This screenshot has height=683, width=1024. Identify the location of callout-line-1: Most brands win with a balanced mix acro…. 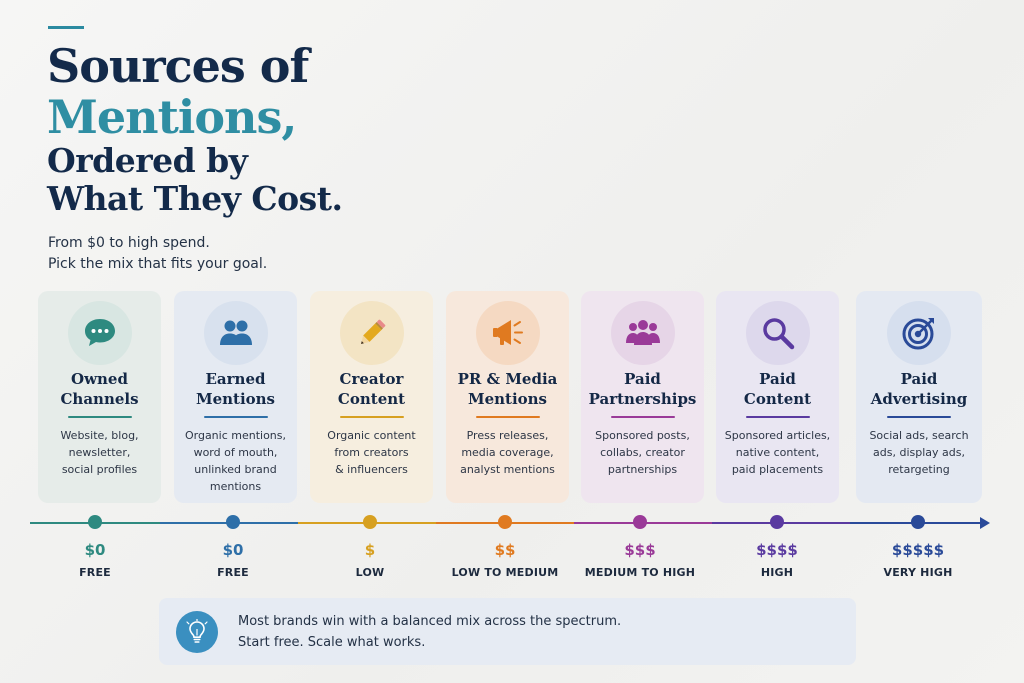
(430, 621).